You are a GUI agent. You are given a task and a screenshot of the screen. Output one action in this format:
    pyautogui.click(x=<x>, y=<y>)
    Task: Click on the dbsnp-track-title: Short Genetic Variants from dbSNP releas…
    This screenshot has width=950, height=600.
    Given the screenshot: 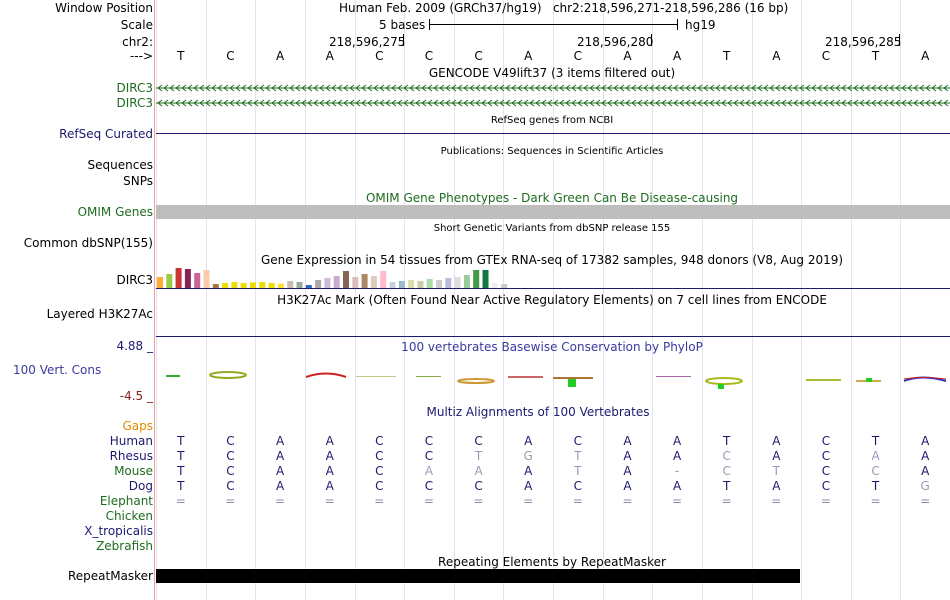 What is the action you would take?
    pyautogui.click(x=552, y=228)
    